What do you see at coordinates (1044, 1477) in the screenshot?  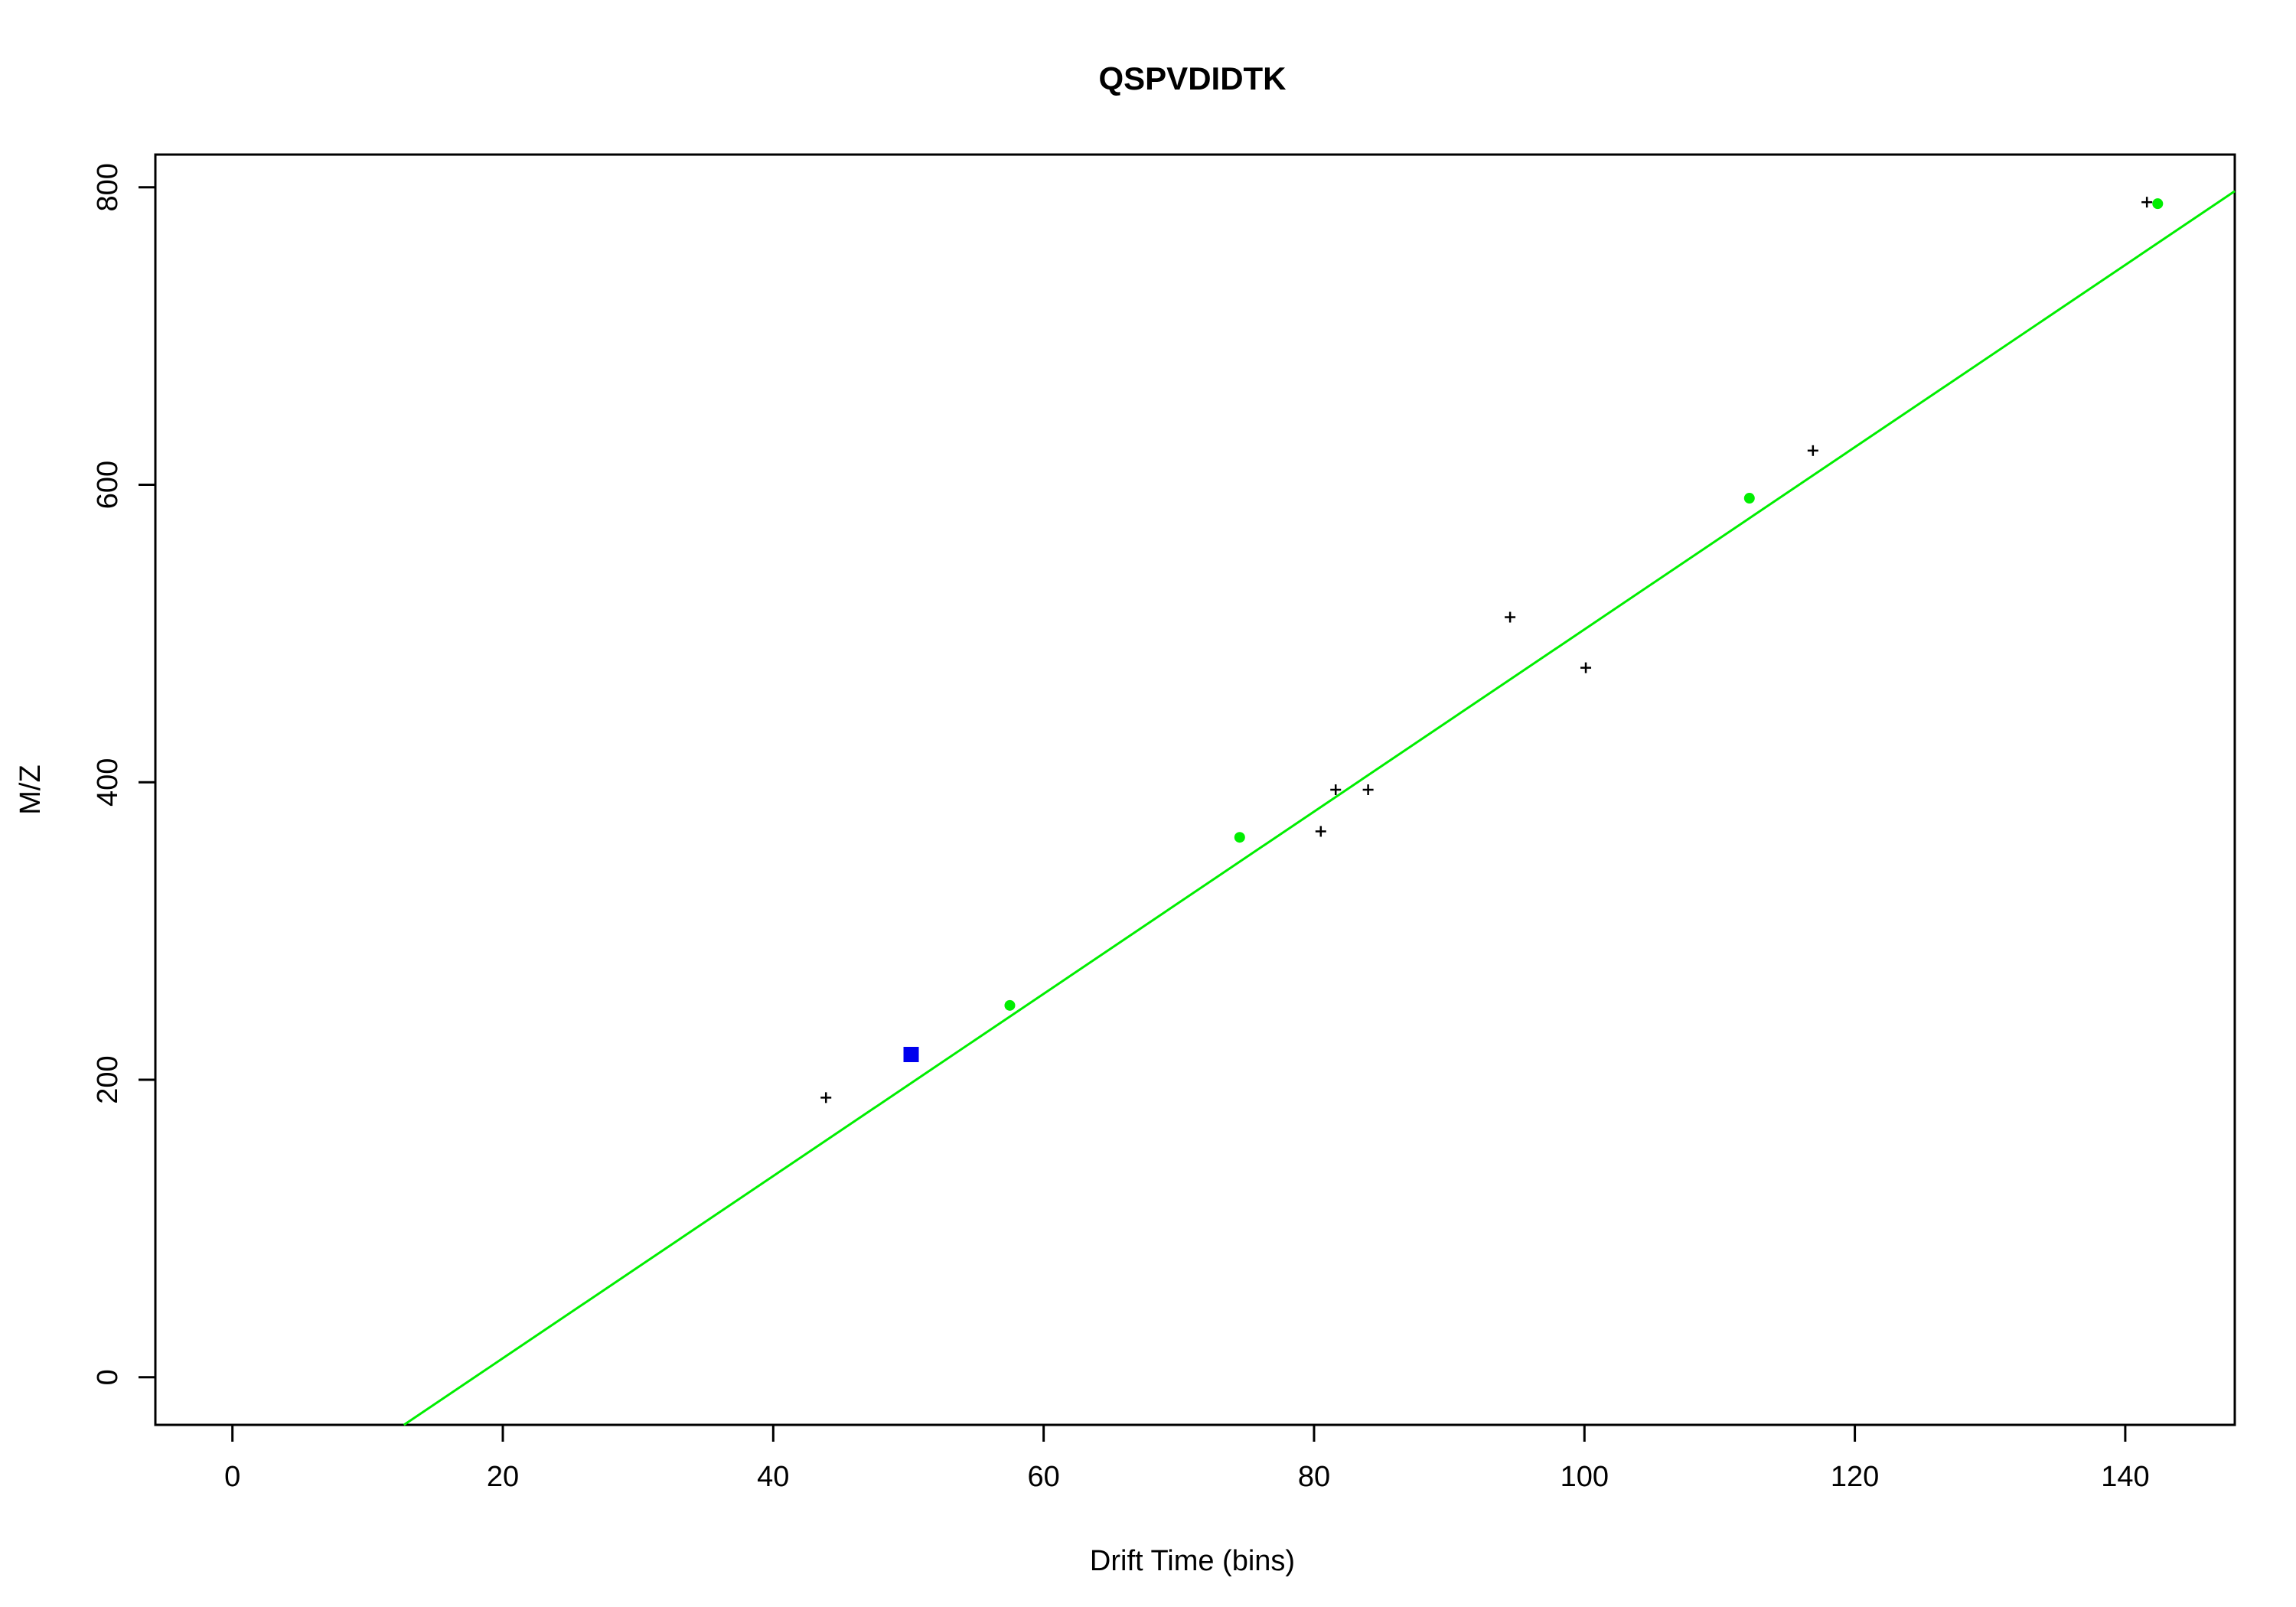 I see `x-tick-label: 60` at bounding box center [1044, 1477].